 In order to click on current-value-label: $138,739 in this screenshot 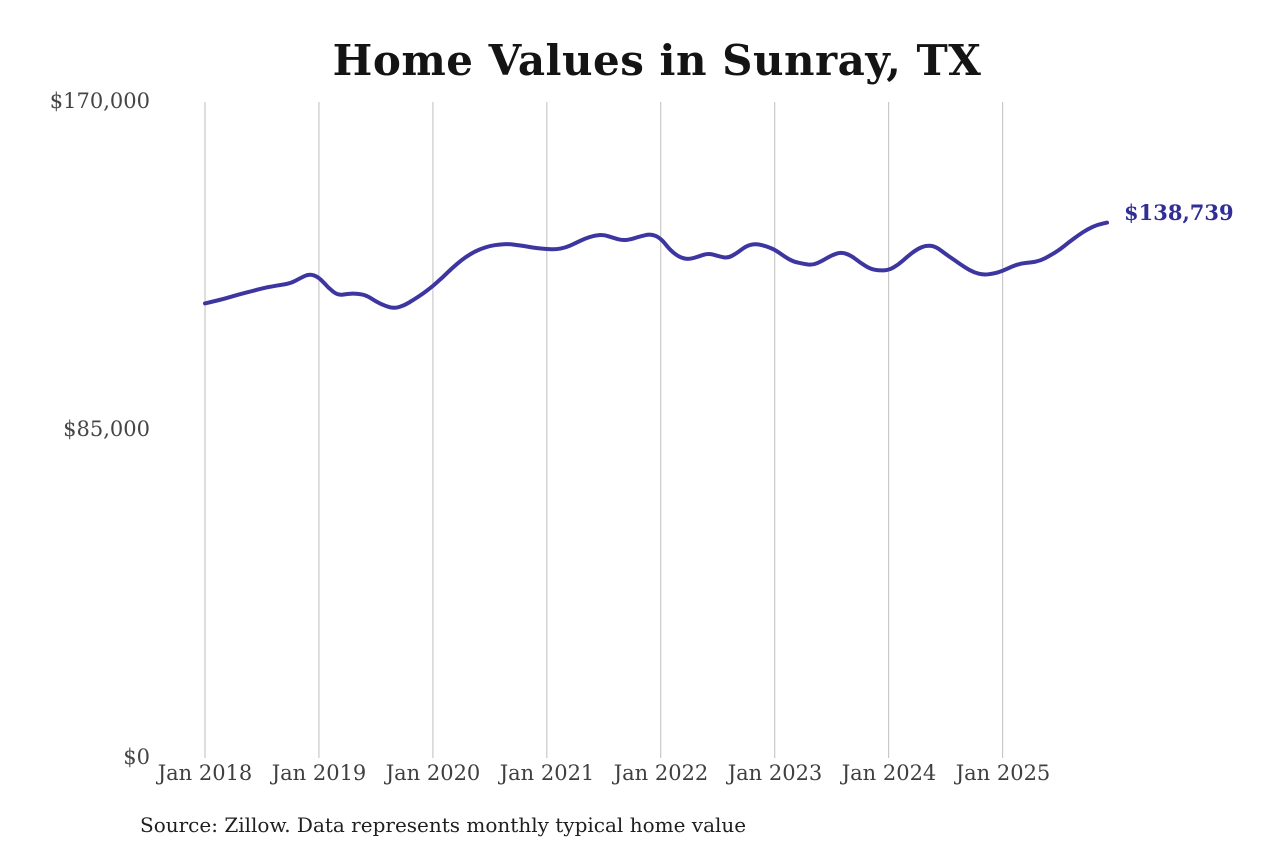, I will do `click(1179, 212)`.